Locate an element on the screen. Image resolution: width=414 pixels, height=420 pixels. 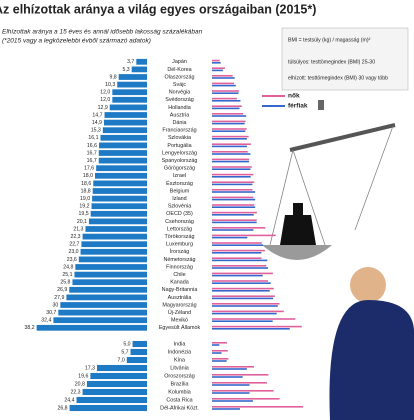
value-label: 12,0 is located at coordinates (105, 93).